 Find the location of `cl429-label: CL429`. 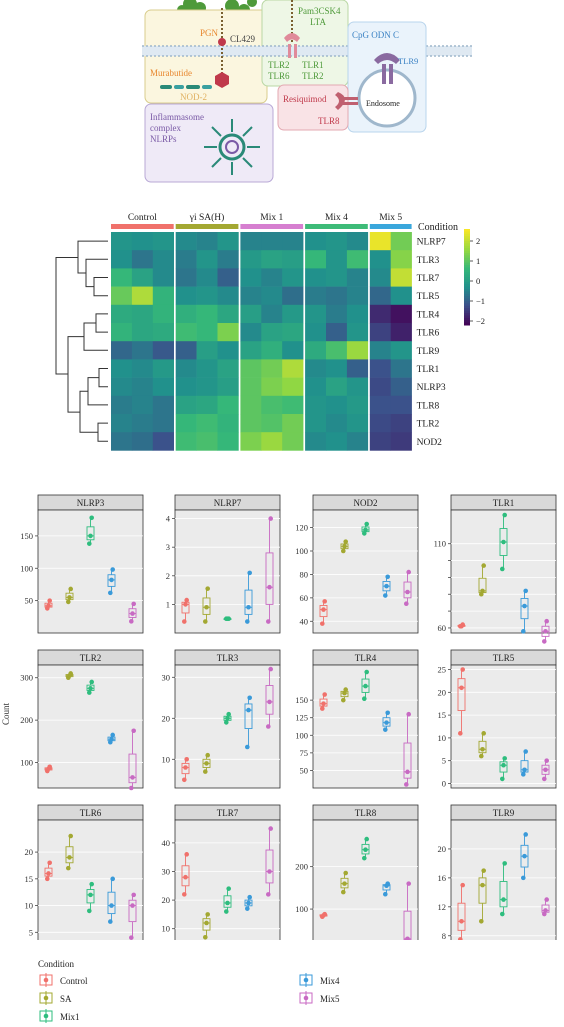

cl429-label: CL429 is located at coordinates (243, 39).